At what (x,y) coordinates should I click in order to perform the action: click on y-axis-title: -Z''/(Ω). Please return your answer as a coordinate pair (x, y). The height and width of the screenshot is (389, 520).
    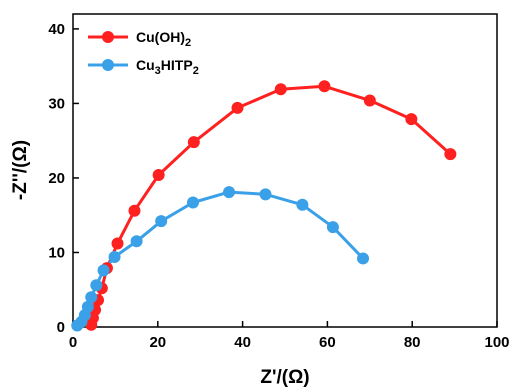
    Looking at the image, I should click on (20, 170).